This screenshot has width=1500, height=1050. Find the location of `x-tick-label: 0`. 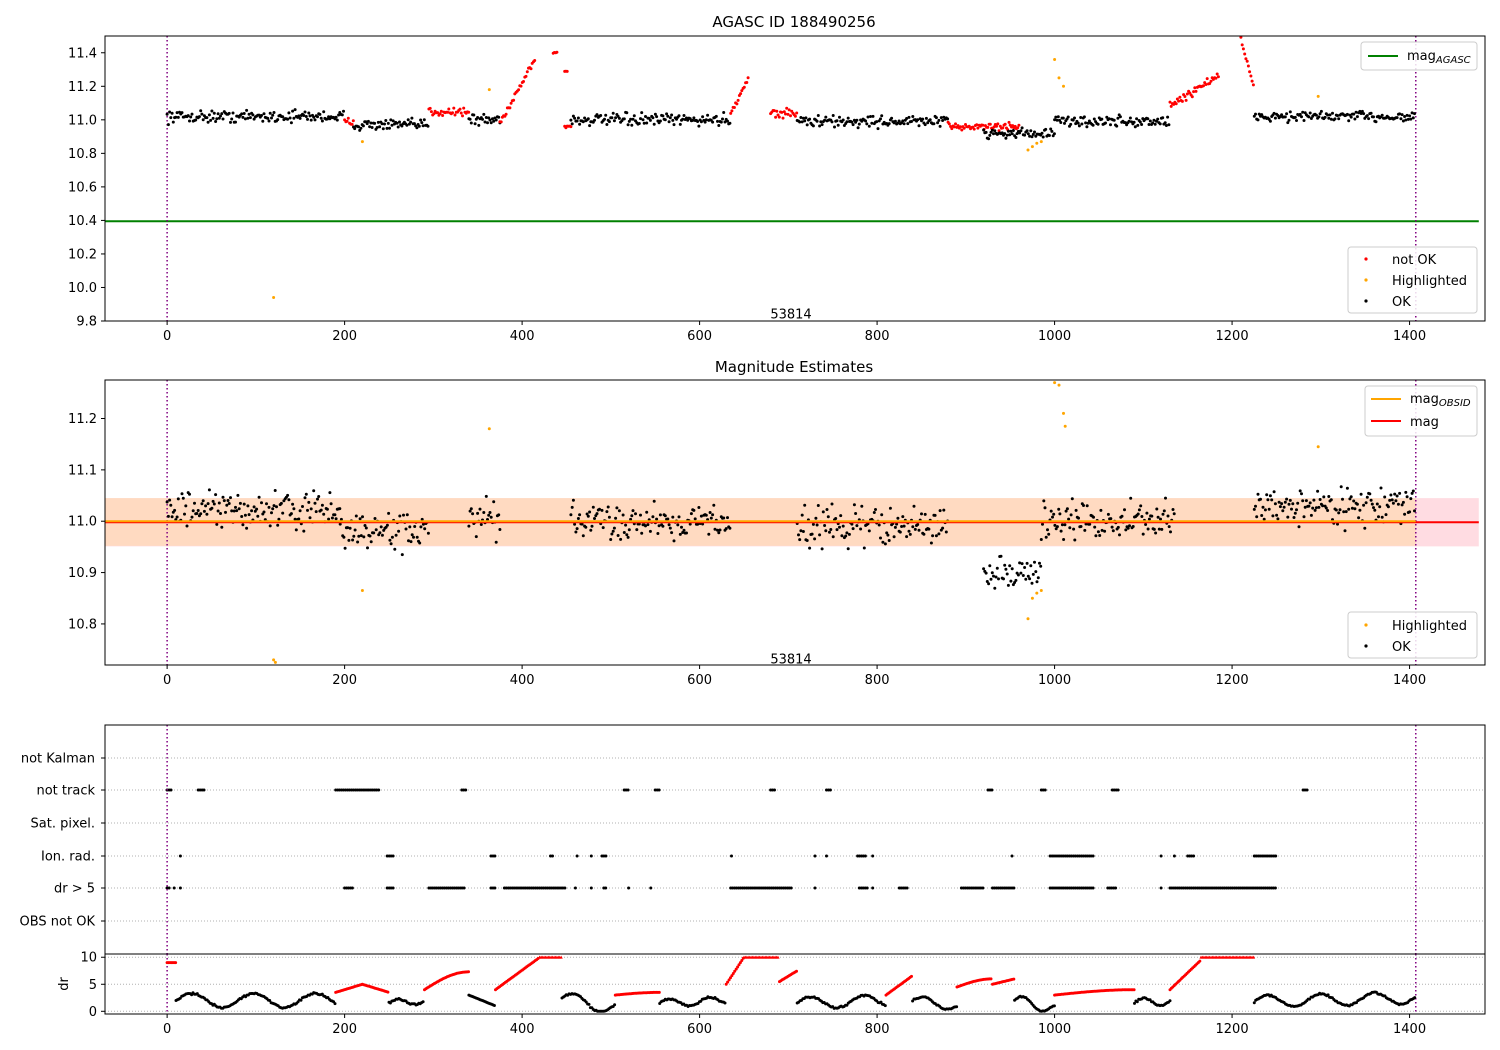

x-tick-label: 0 is located at coordinates (167, 680).